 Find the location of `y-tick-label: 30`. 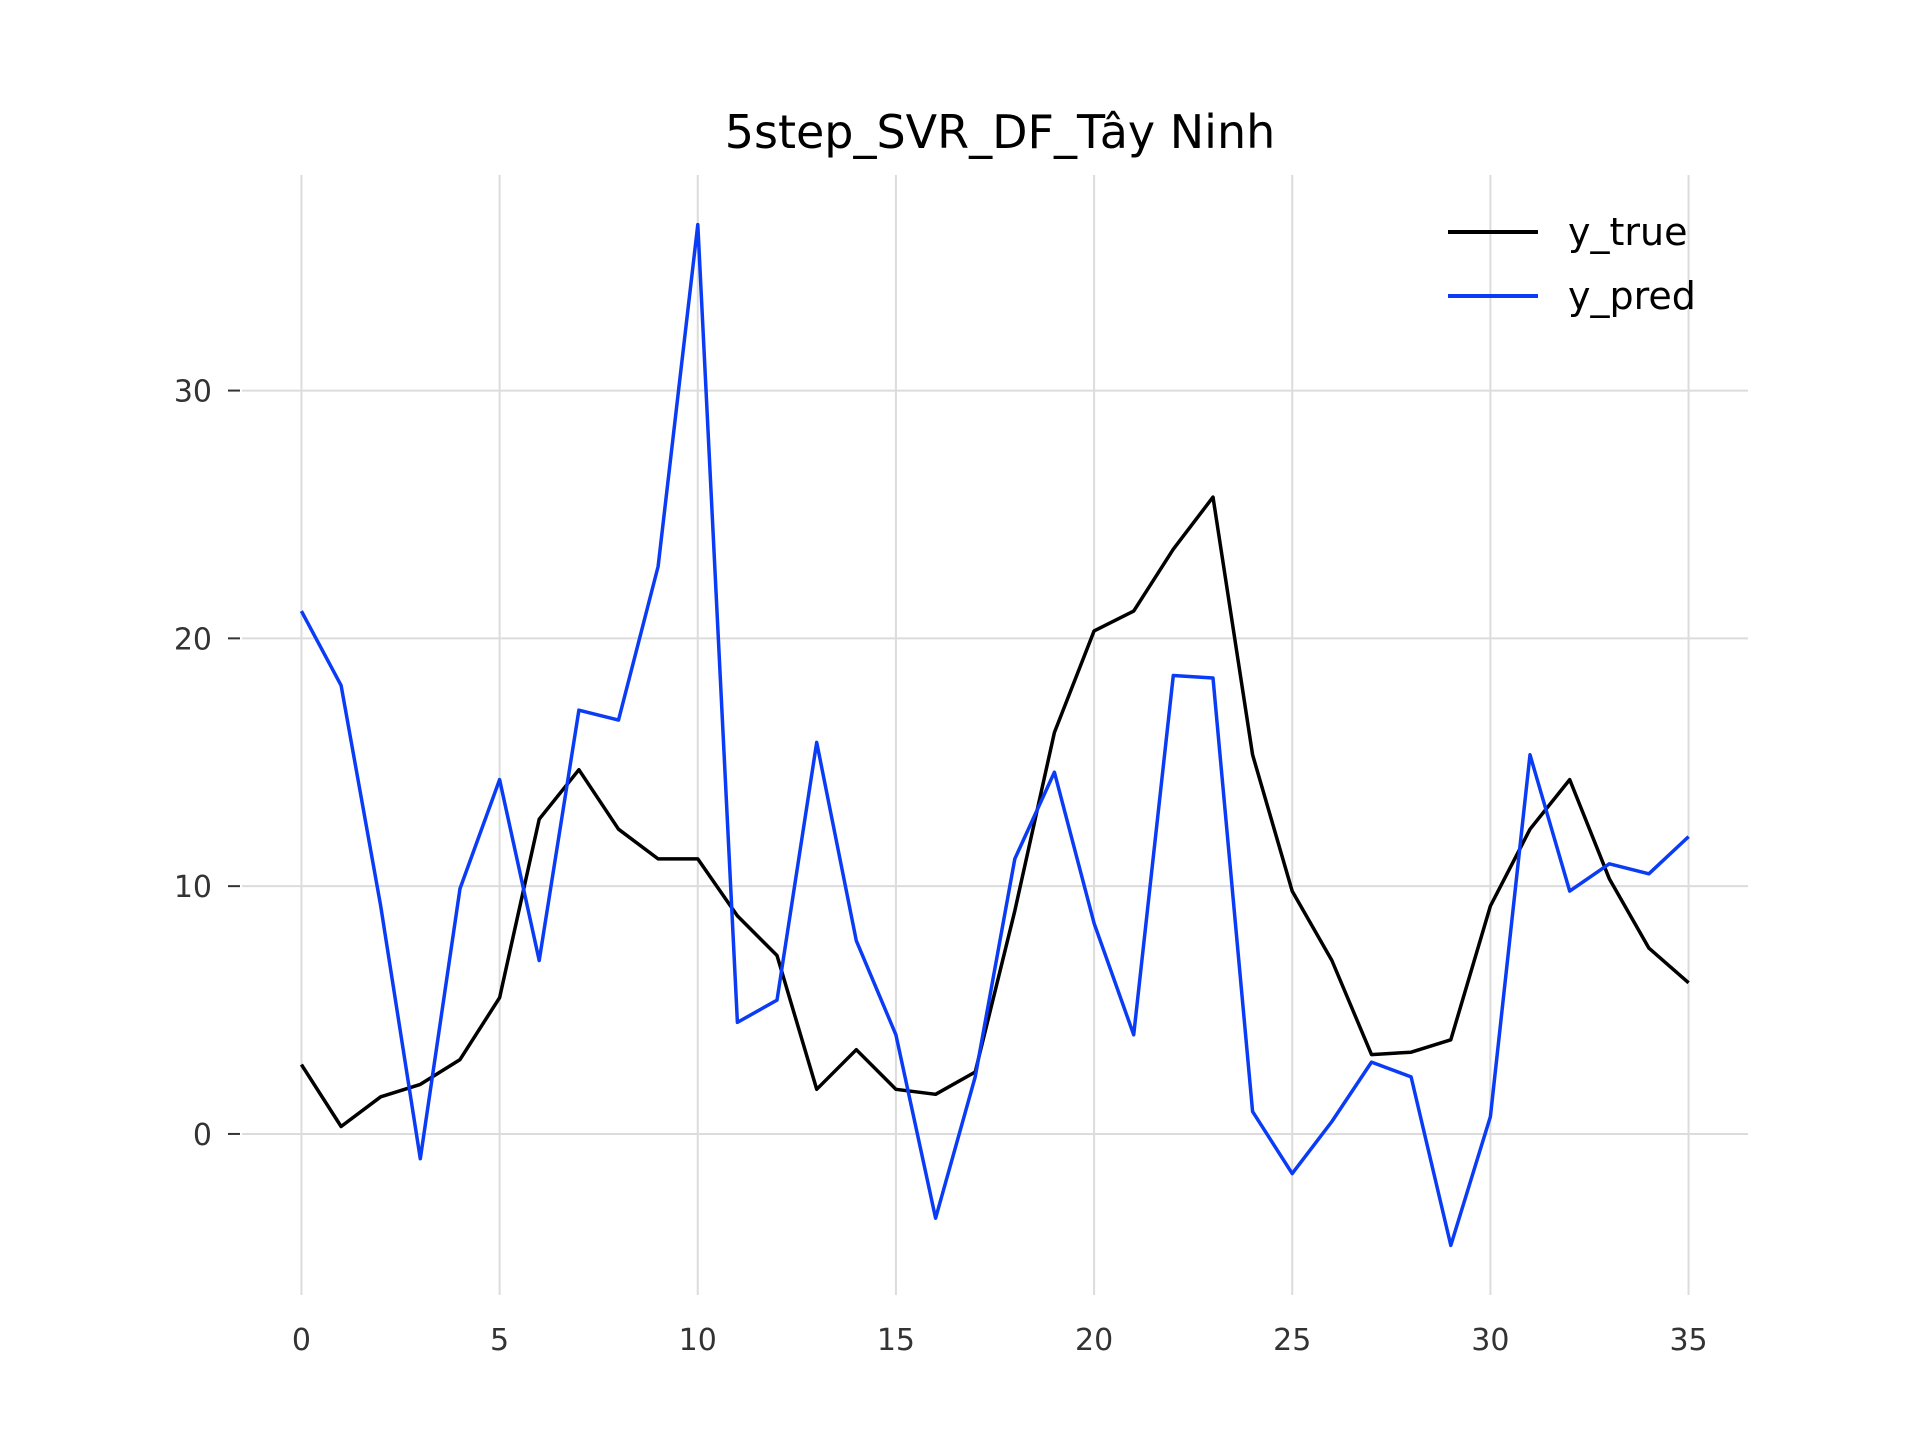

y-tick-label: 30 is located at coordinates (193, 392).